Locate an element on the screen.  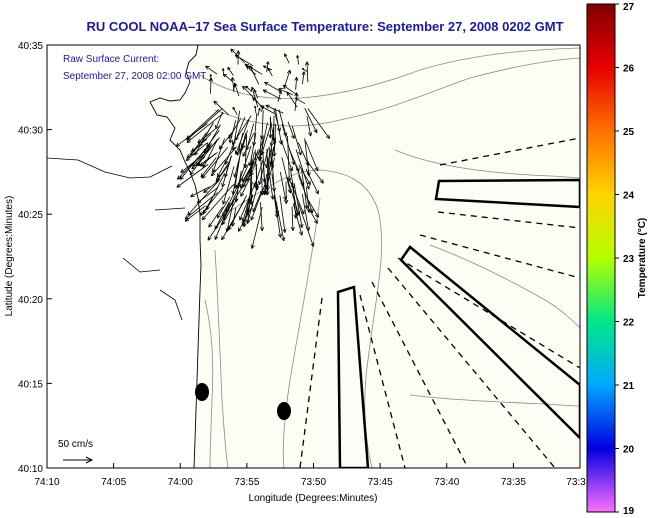
x-axis-label: Longitude (Degrees:Minutes) is located at coordinates (313, 498).